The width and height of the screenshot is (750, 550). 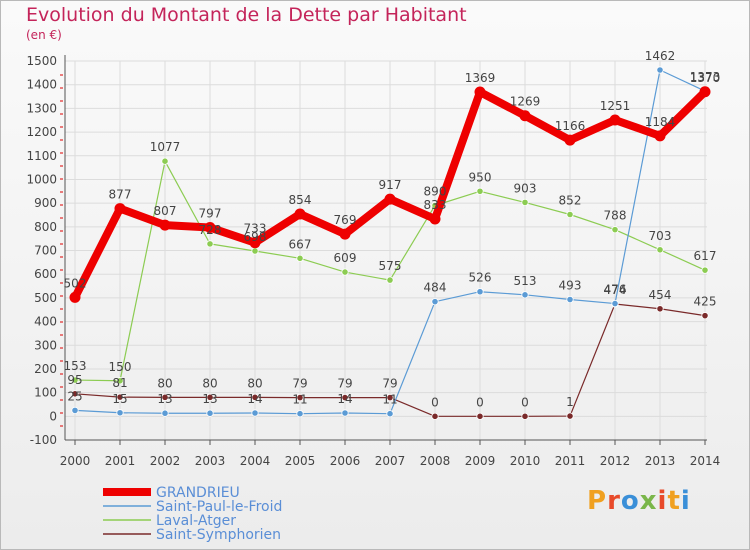 What do you see at coordinates (45, 251) in the screenshot?
I see `y-tick-label: 700` at bounding box center [45, 251].